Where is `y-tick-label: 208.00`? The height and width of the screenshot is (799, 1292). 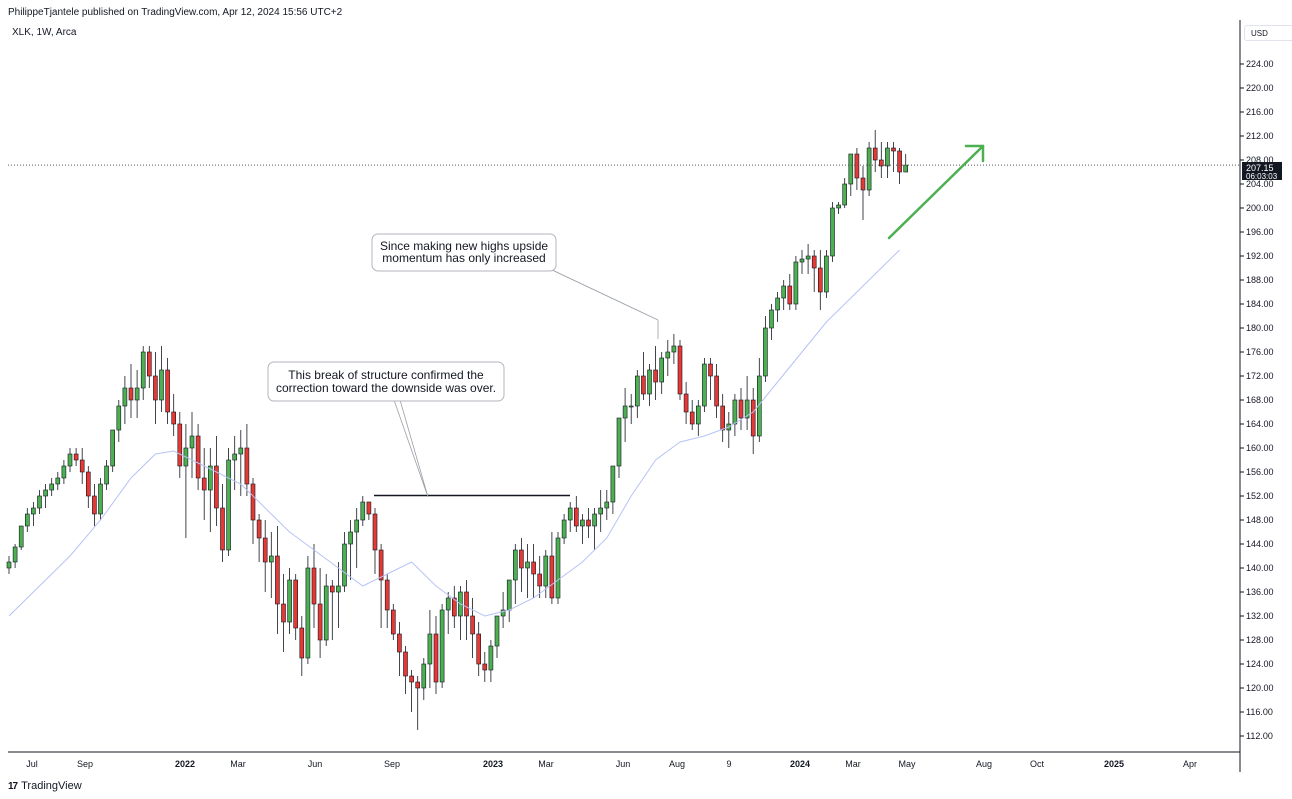
y-tick-label: 208.00 is located at coordinates (1260, 160).